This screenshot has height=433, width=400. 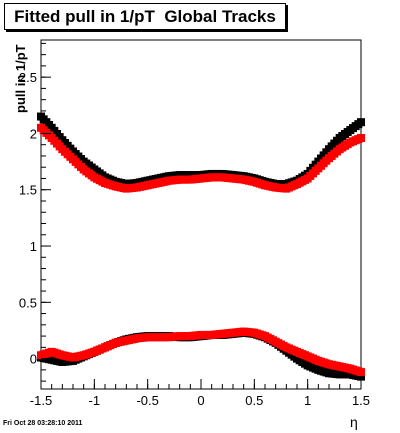 What do you see at coordinates (361, 400) in the screenshot?
I see `x-tick-label: 1.5` at bounding box center [361, 400].